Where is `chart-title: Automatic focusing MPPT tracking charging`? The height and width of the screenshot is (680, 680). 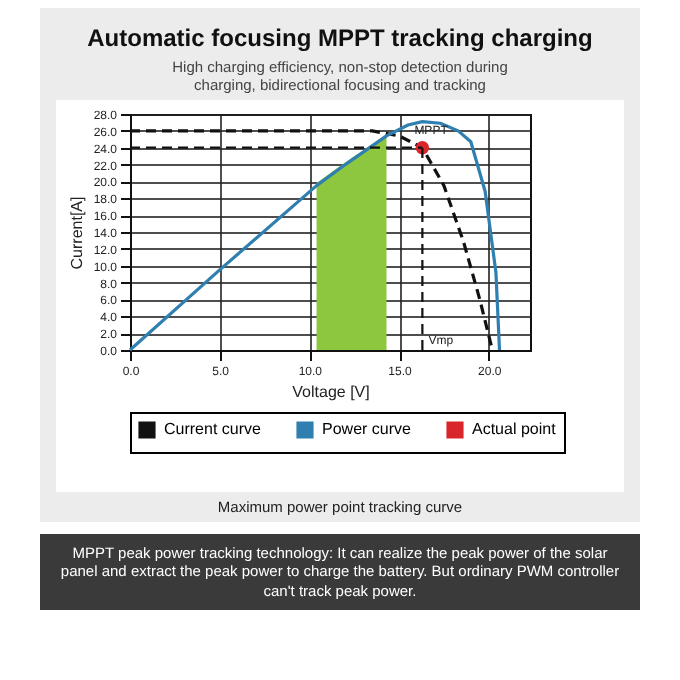 chart-title: Automatic focusing MPPT tracking charging is located at coordinates (340, 37).